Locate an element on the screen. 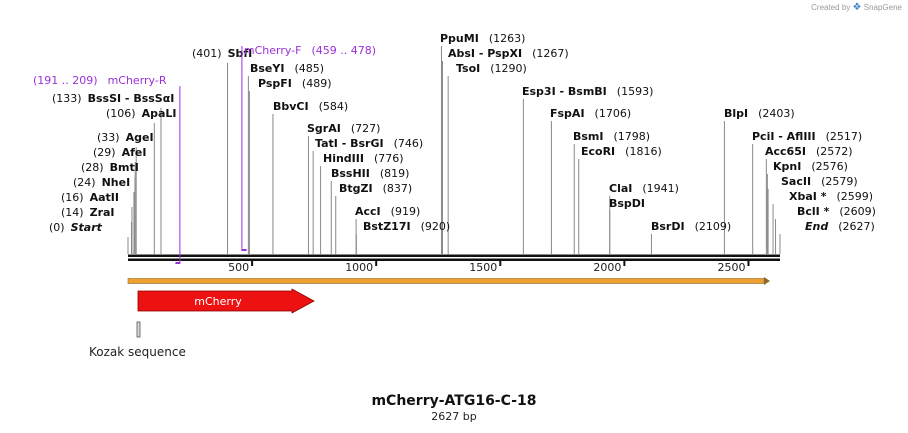 This screenshot has height=433, width=908. site-label-blpi: BlpI (2403) is located at coordinates (759, 113).